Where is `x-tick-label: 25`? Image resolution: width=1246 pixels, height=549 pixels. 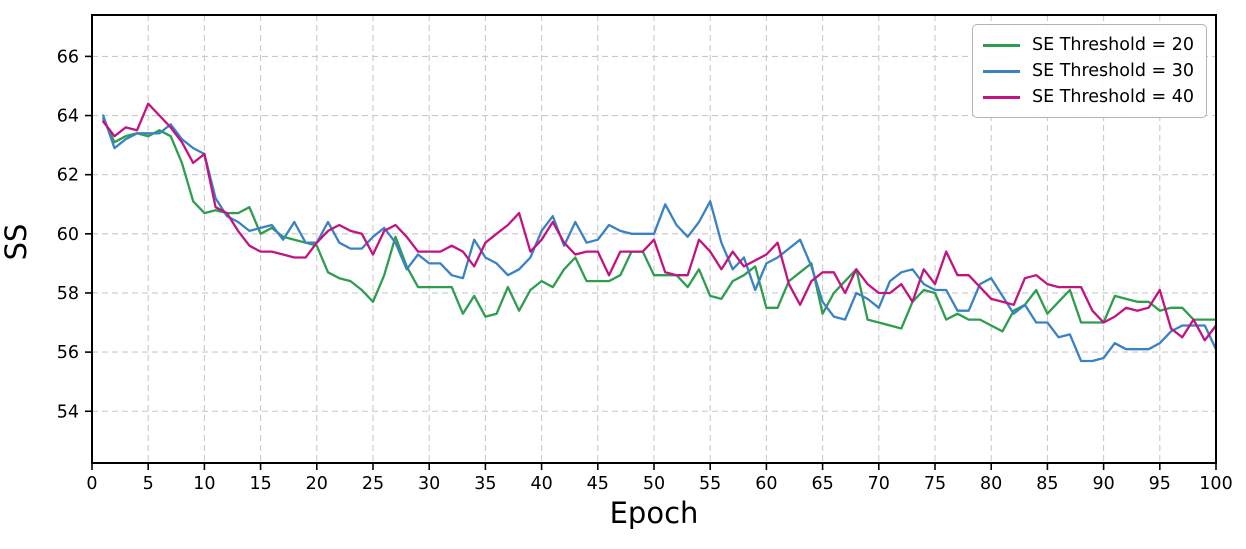 x-tick-label: 25 is located at coordinates (373, 484).